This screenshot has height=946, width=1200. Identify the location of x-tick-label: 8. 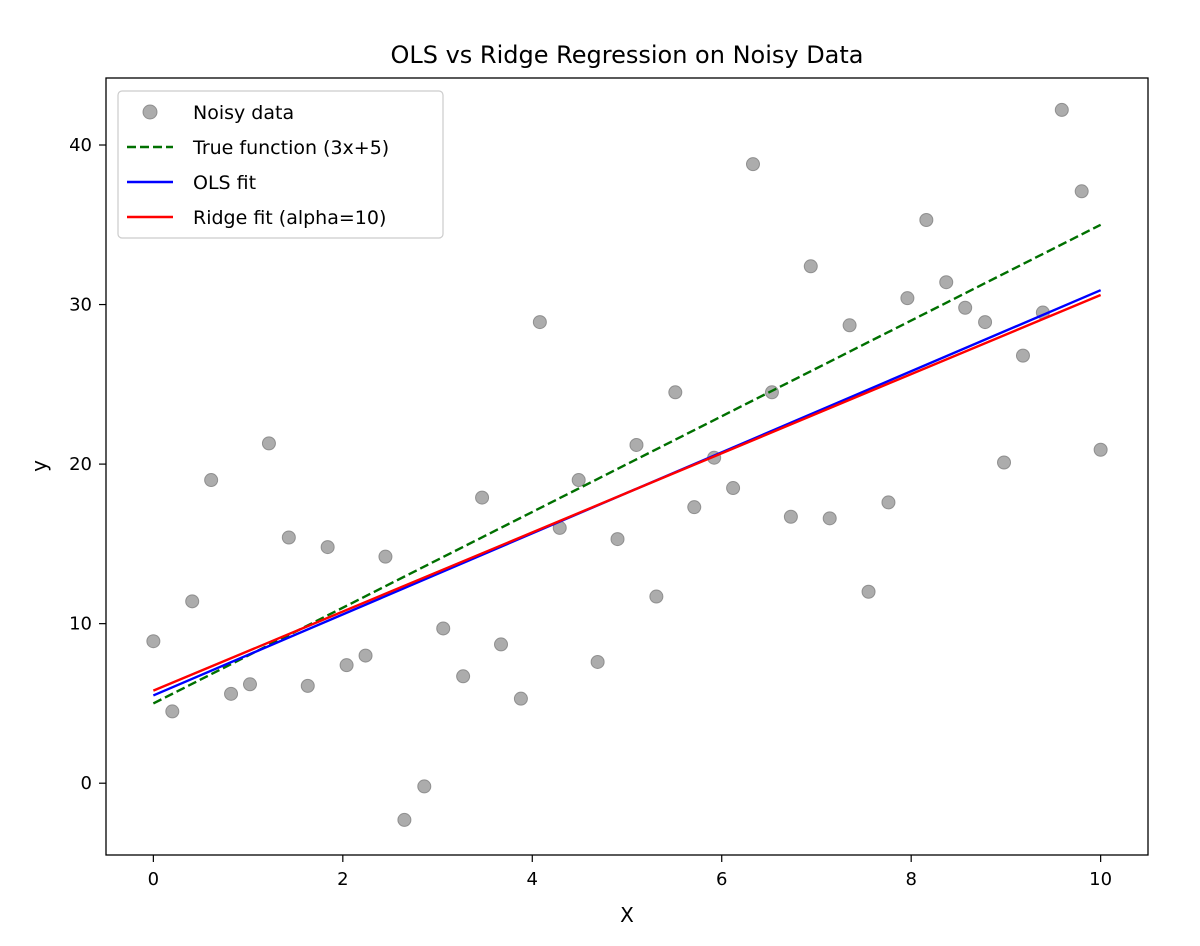
(910, 879).